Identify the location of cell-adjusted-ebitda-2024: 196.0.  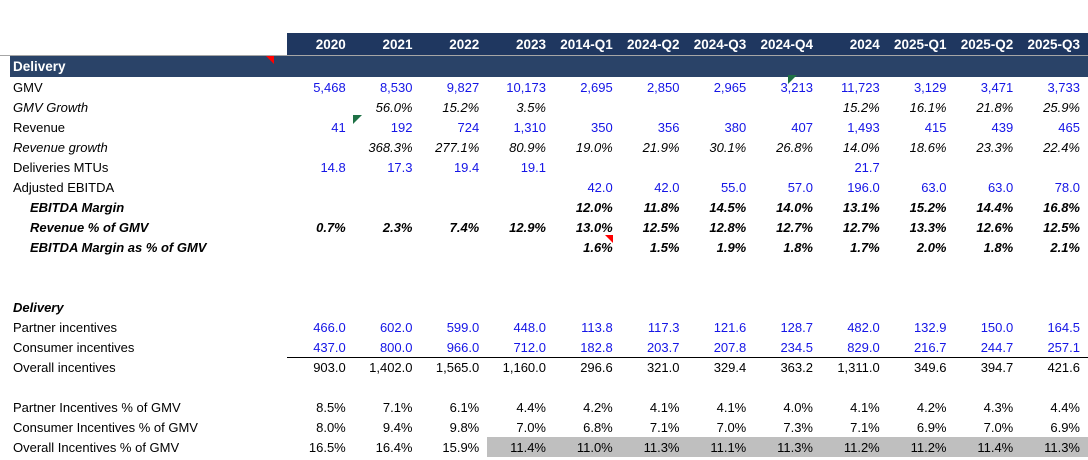
(863, 187).